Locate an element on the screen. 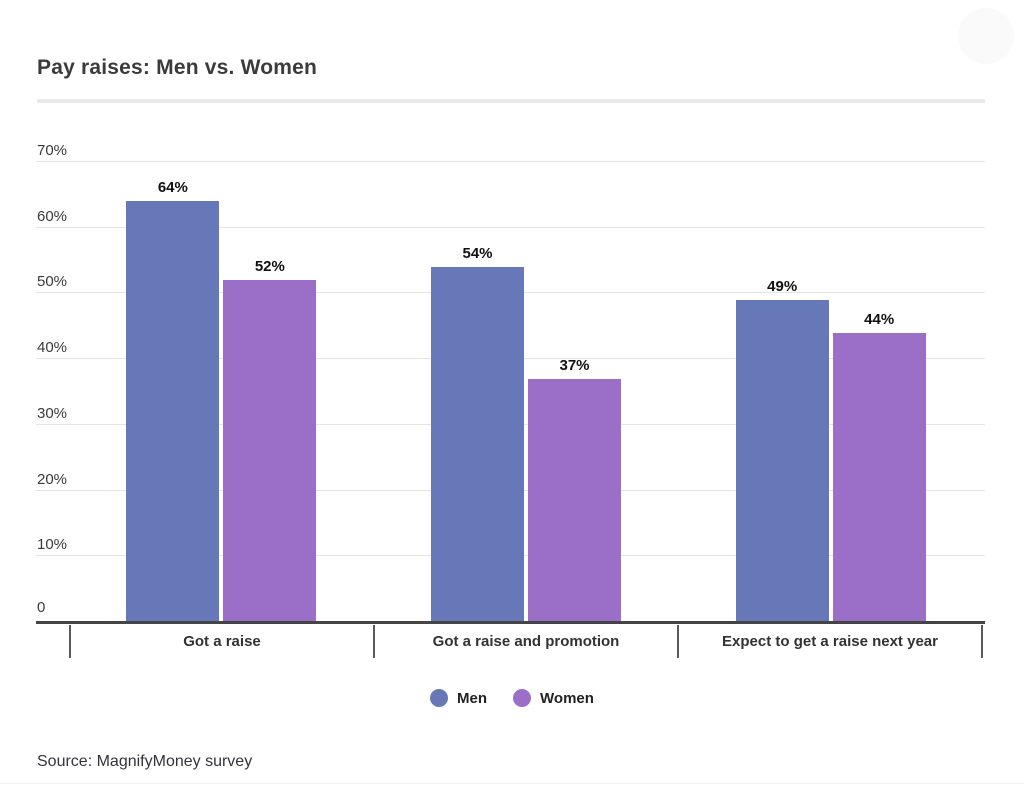  bar-wrap: 44% is located at coordinates (879, 466).